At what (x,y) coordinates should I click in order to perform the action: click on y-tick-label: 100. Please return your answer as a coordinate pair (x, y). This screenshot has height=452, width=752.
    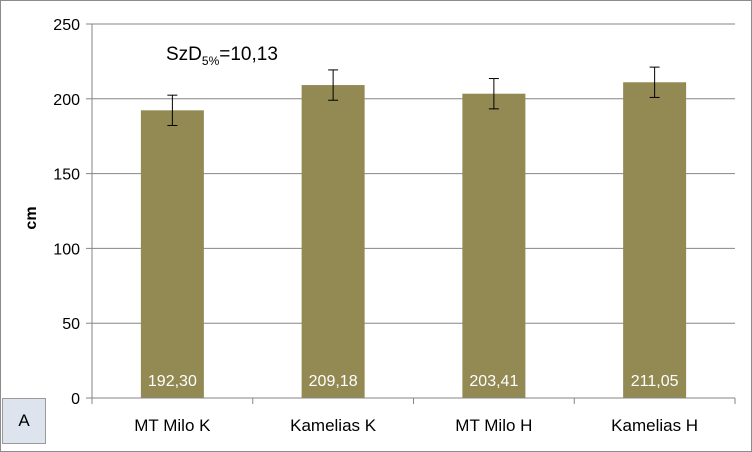
    Looking at the image, I should click on (66, 249).